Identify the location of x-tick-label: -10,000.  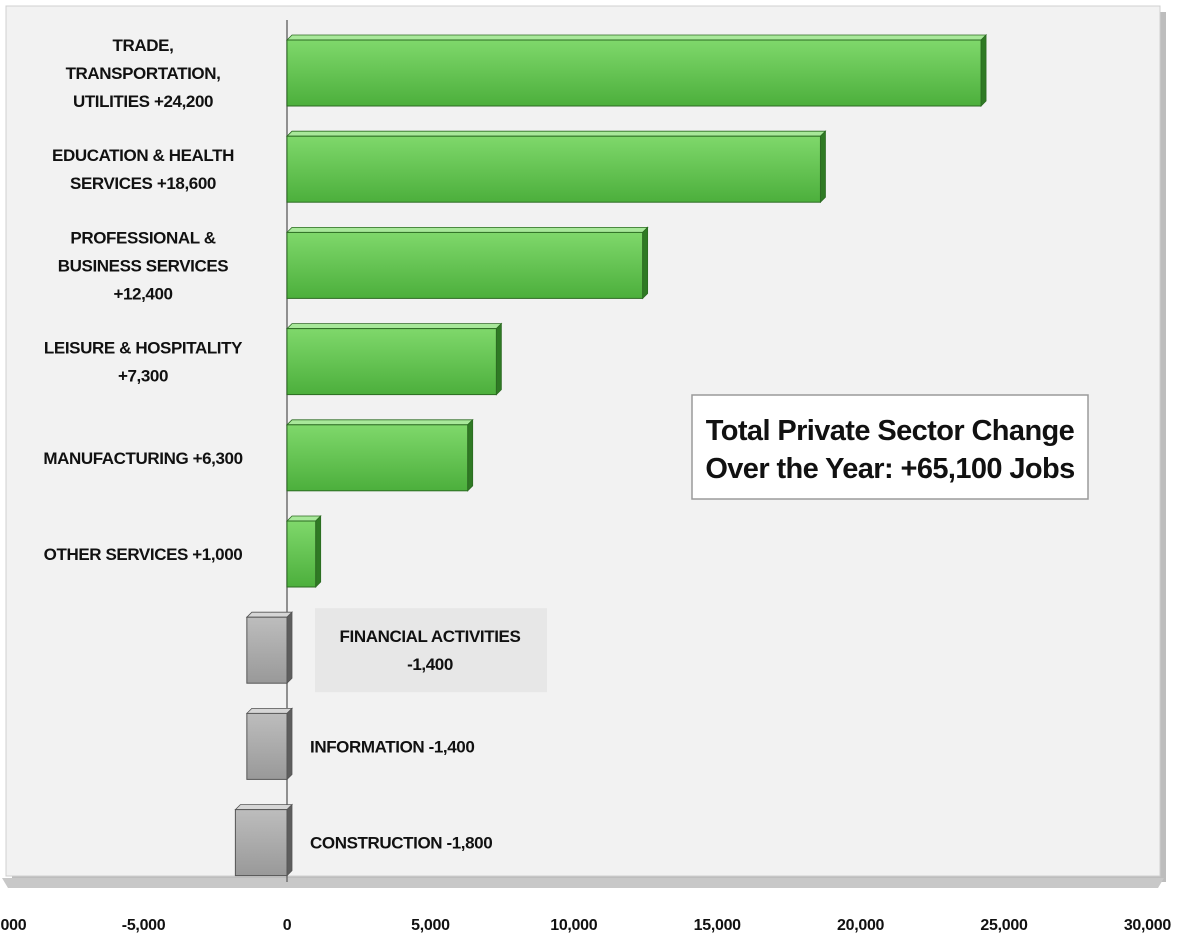
(13, 925).